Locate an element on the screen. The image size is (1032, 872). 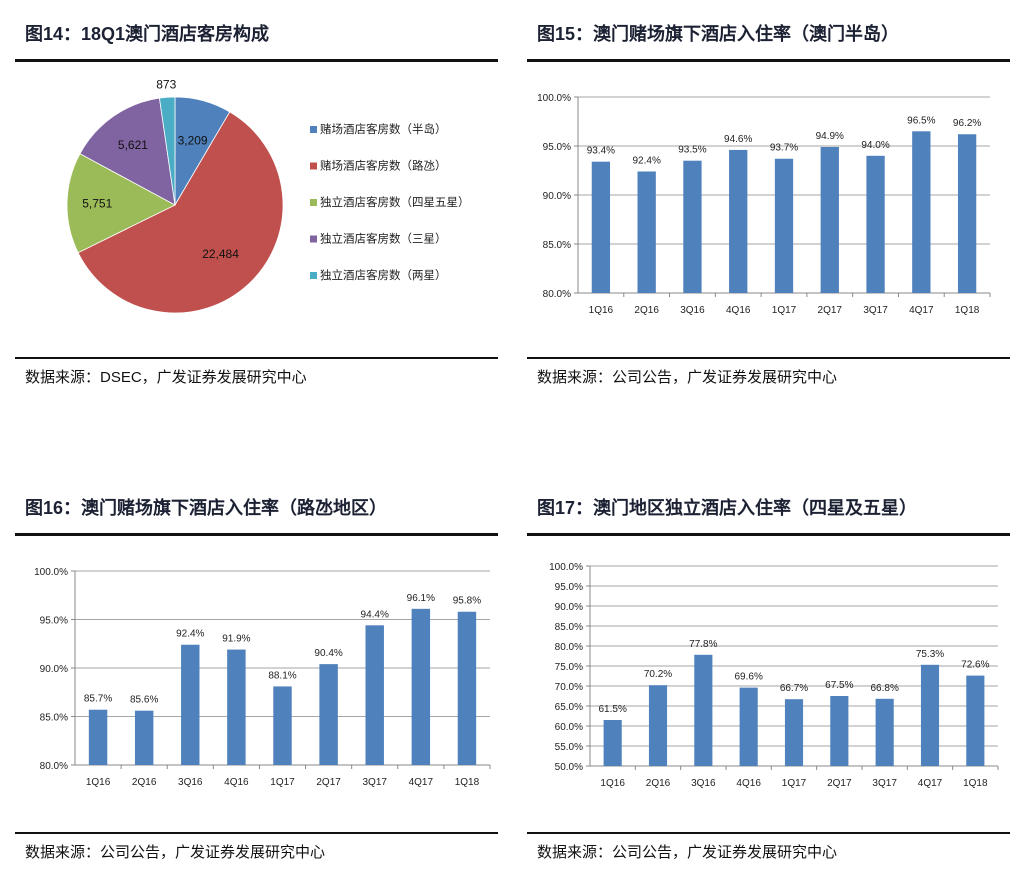
y-tick-label: 75.0% is located at coordinates (569, 667).